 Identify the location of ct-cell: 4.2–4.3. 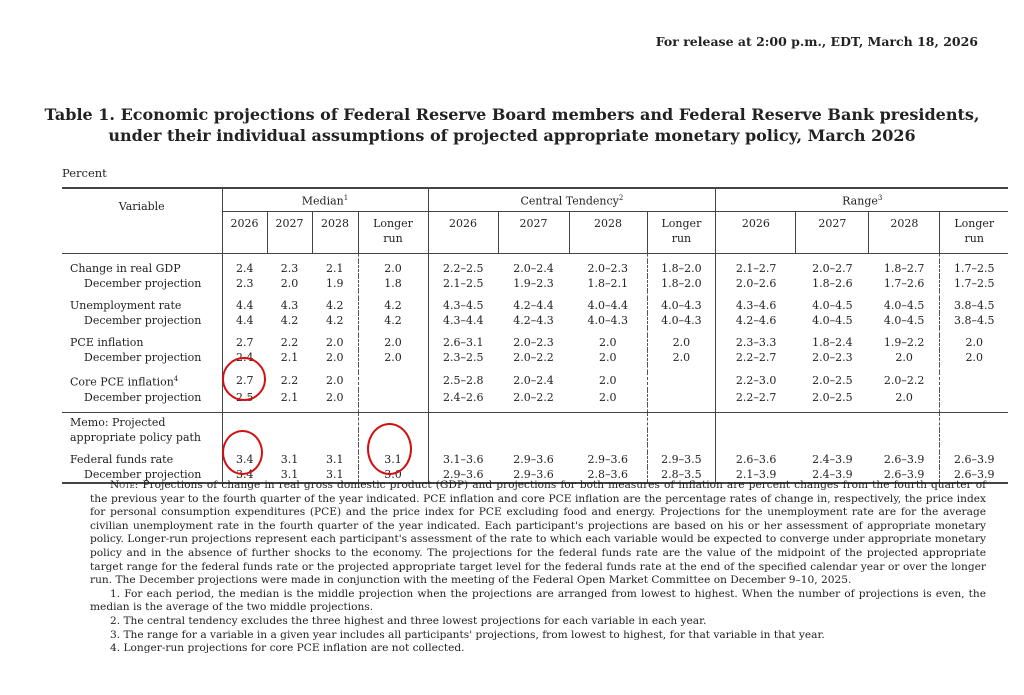
(533, 320).